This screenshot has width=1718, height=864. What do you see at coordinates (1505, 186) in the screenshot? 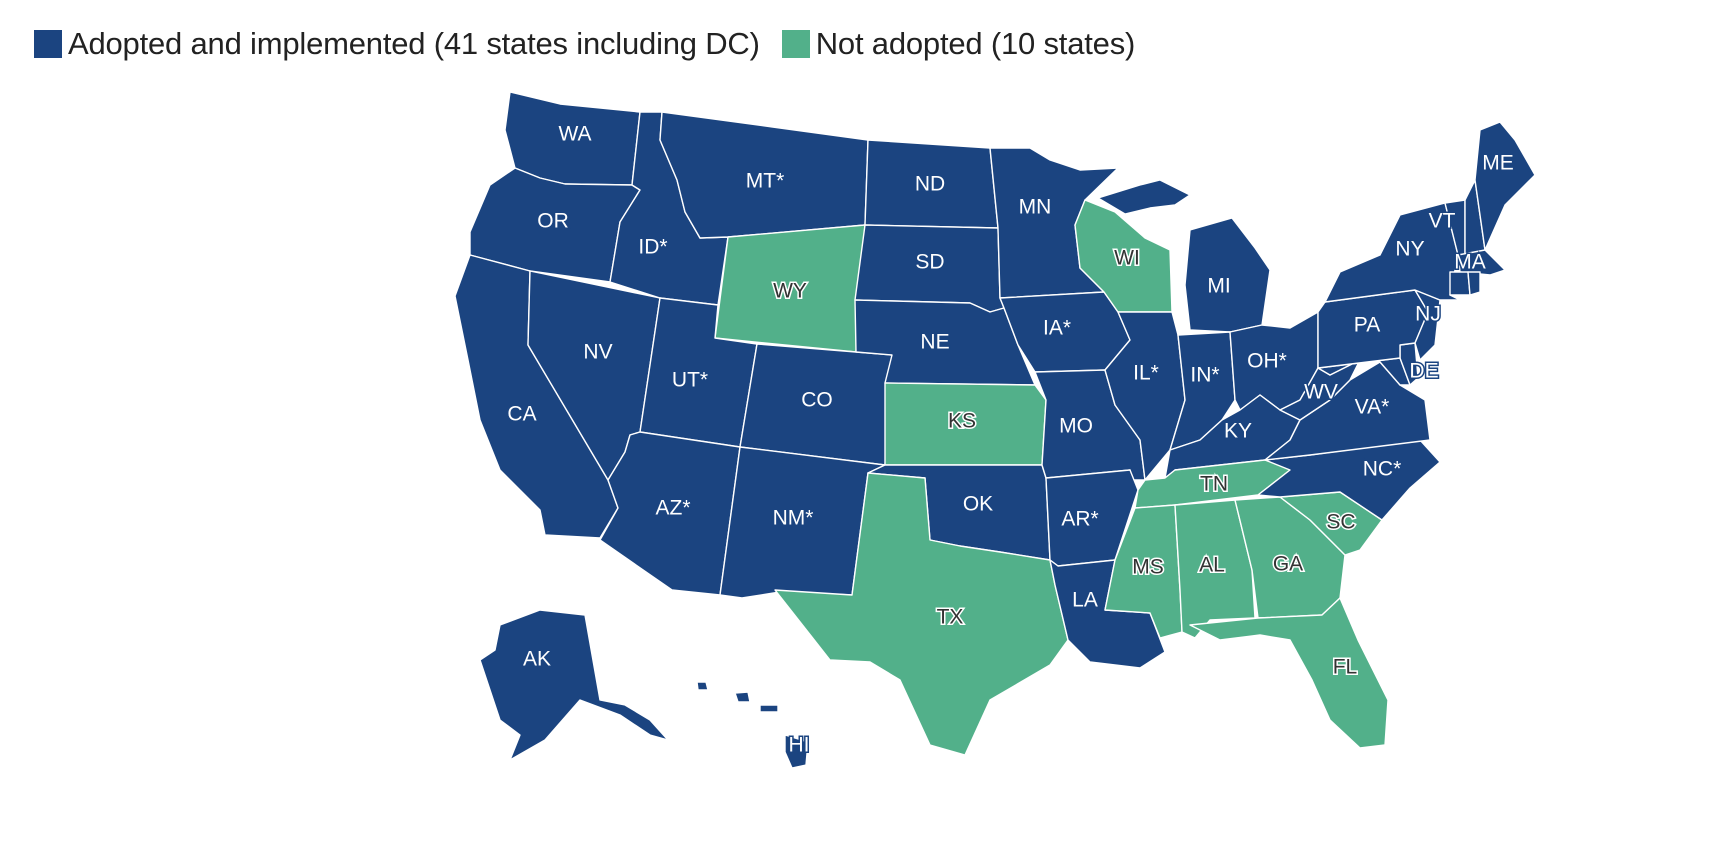
I see `state-me` at bounding box center [1505, 186].